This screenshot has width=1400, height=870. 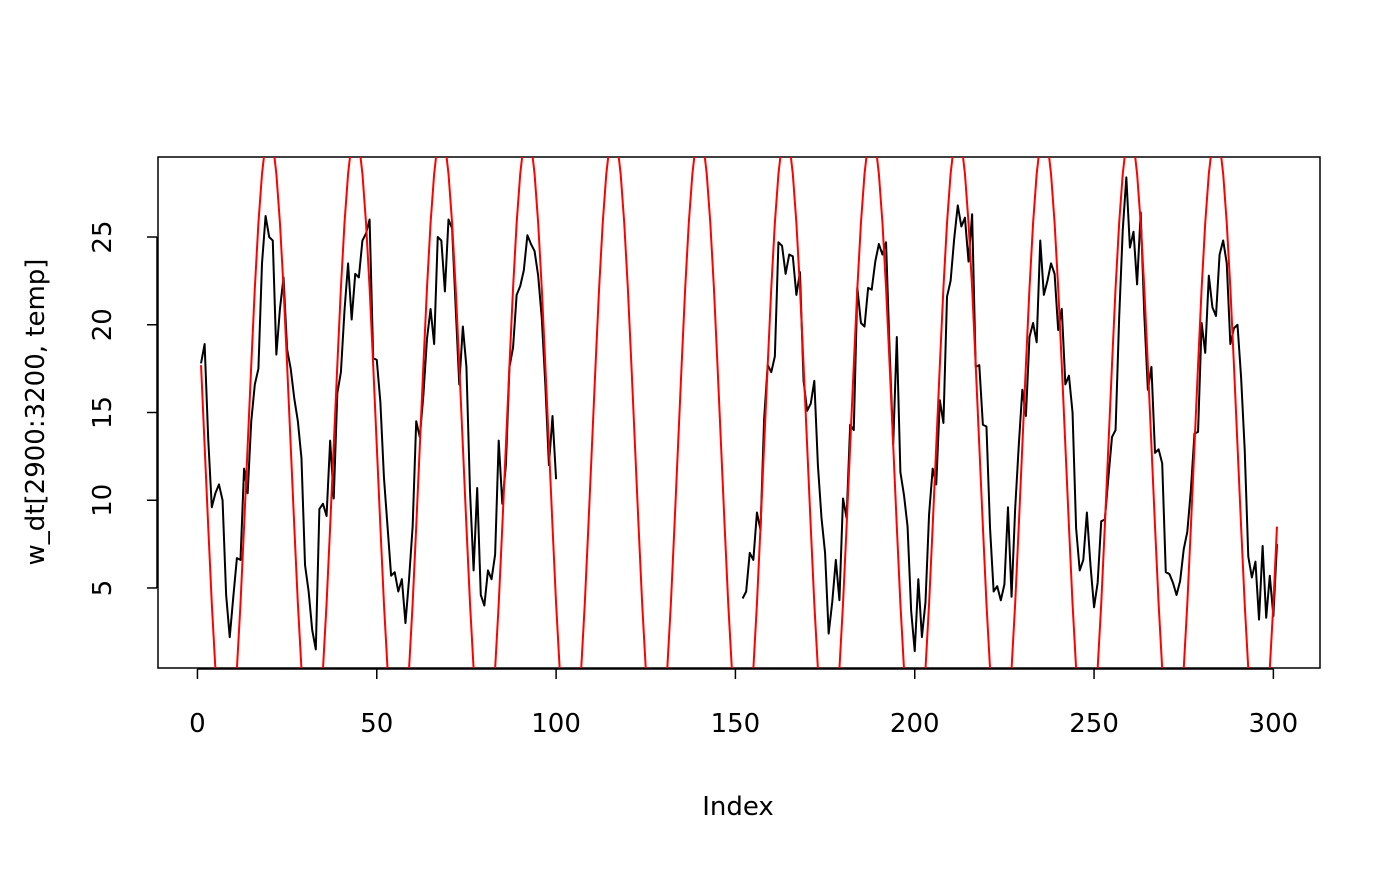 What do you see at coordinates (103, 412) in the screenshot?
I see `y-tick-label: 15` at bounding box center [103, 412].